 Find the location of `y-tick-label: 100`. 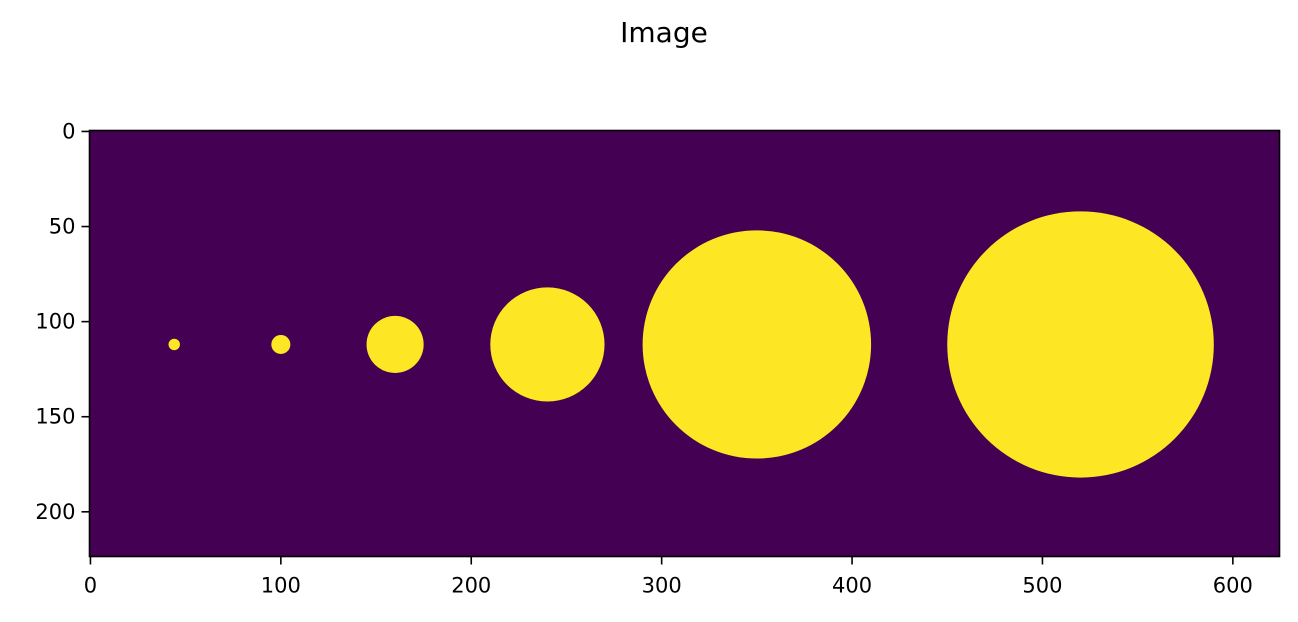

y-tick-label: 100 is located at coordinates (55, 322).